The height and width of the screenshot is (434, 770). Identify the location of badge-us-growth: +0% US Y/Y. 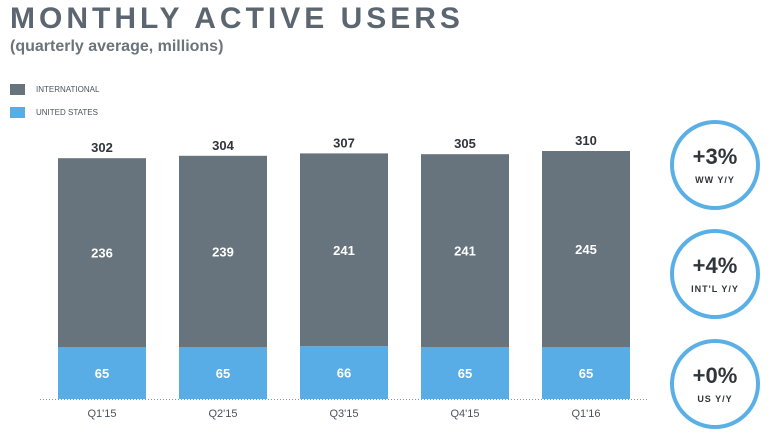
(715, 384).